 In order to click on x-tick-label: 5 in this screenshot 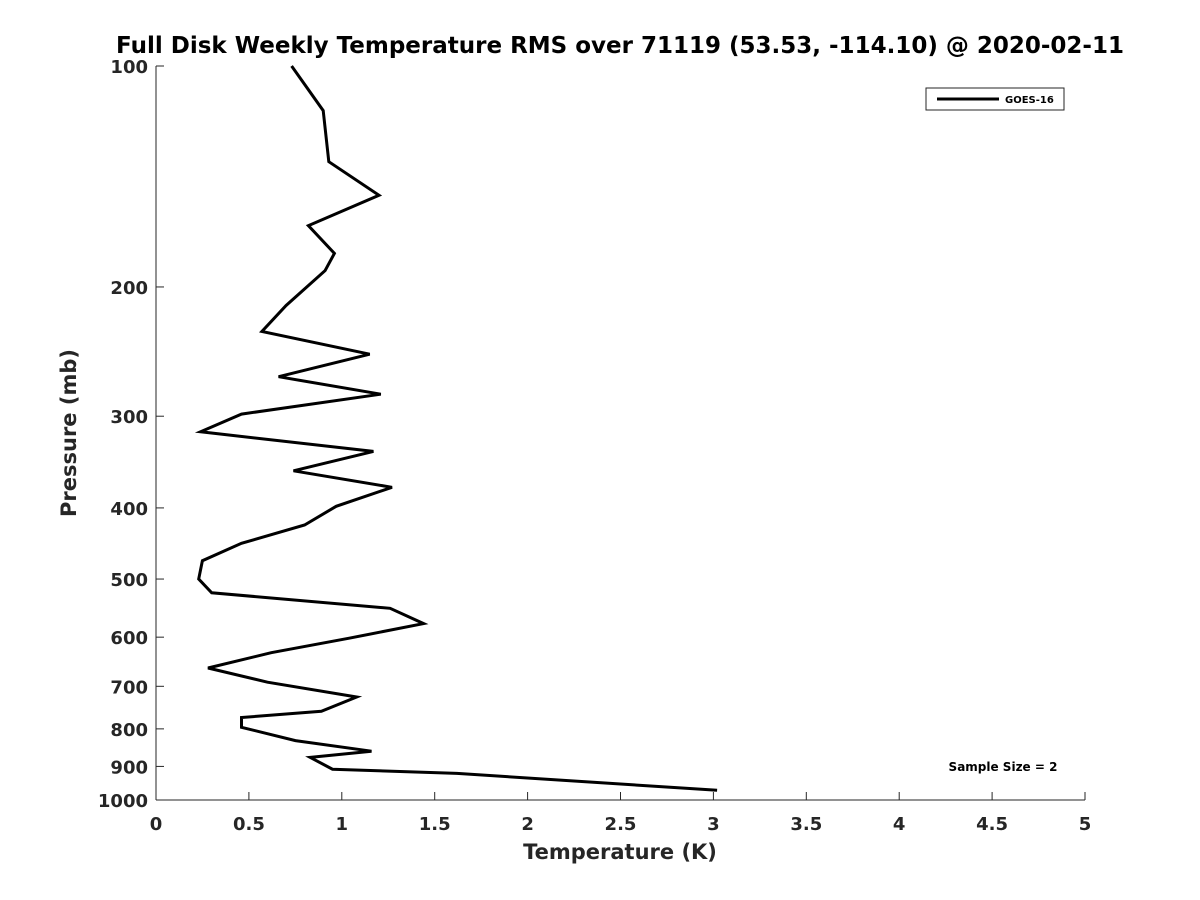, I will do `click(1085, 824)`.